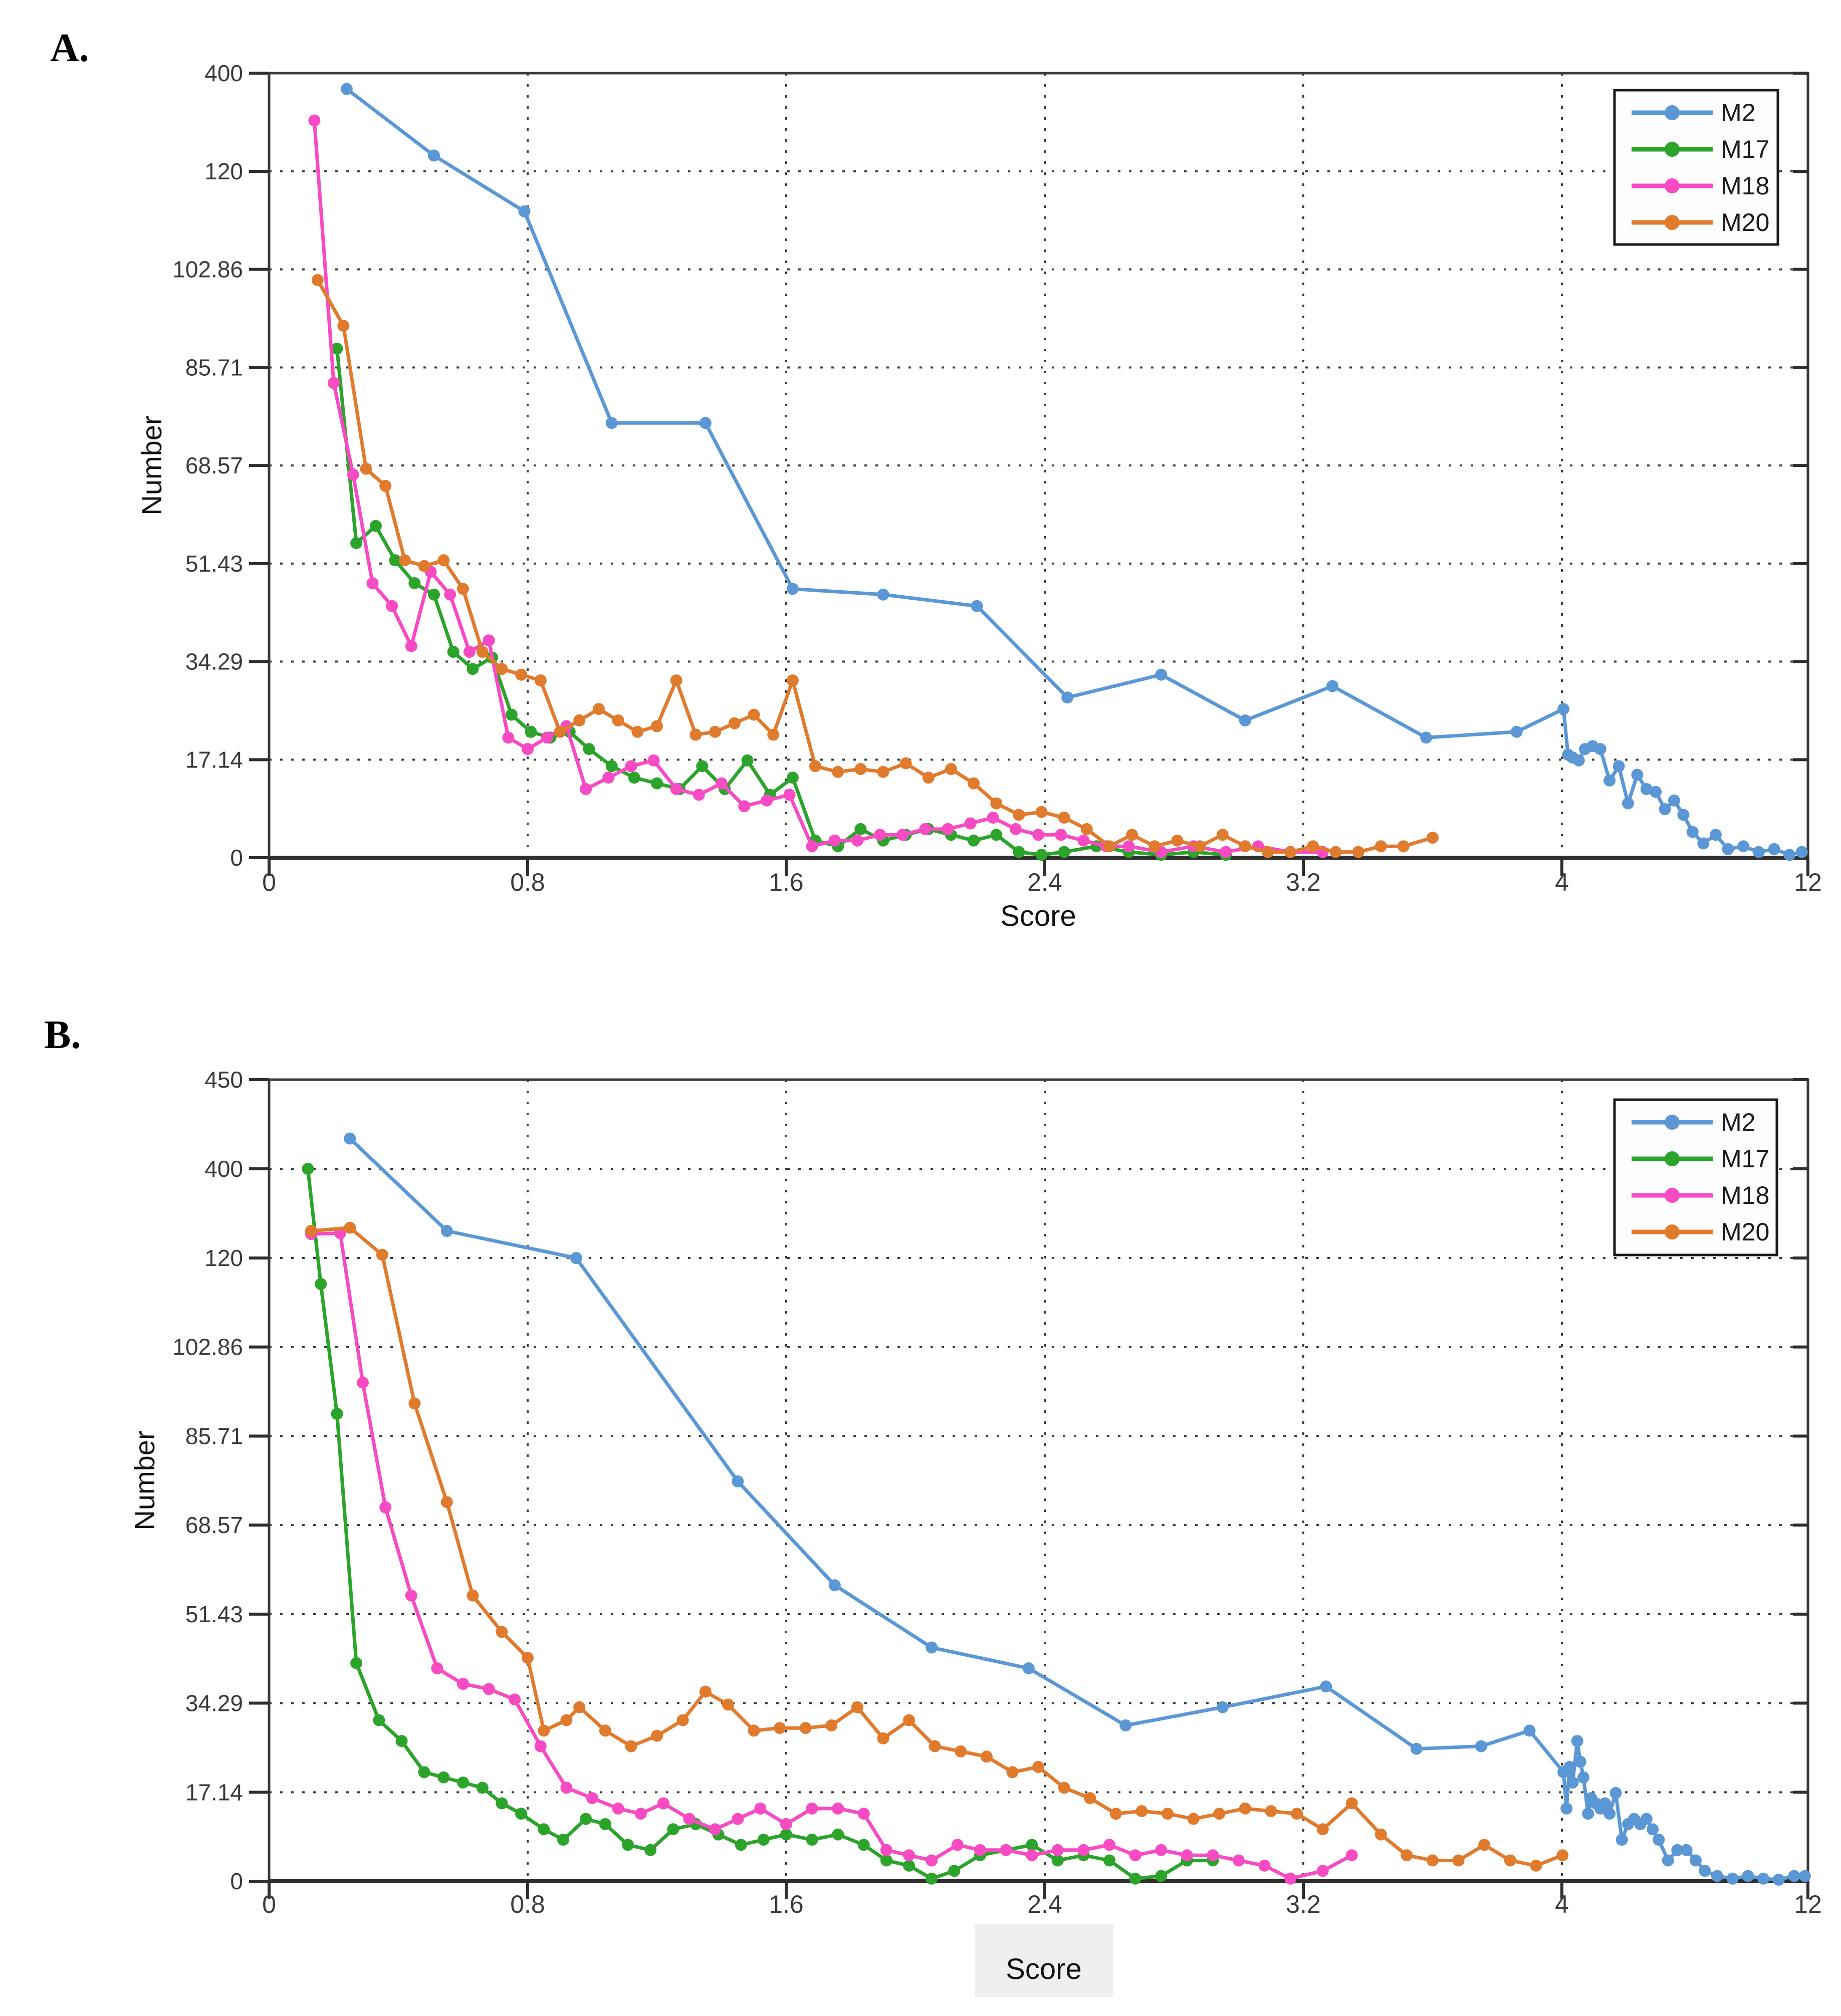 This screenshot has width=1841, height=2016. What do you see at coordinates (223, 171) in the screenshot?
I see `y-tick-label: 120` at bounding box center [223, 171].